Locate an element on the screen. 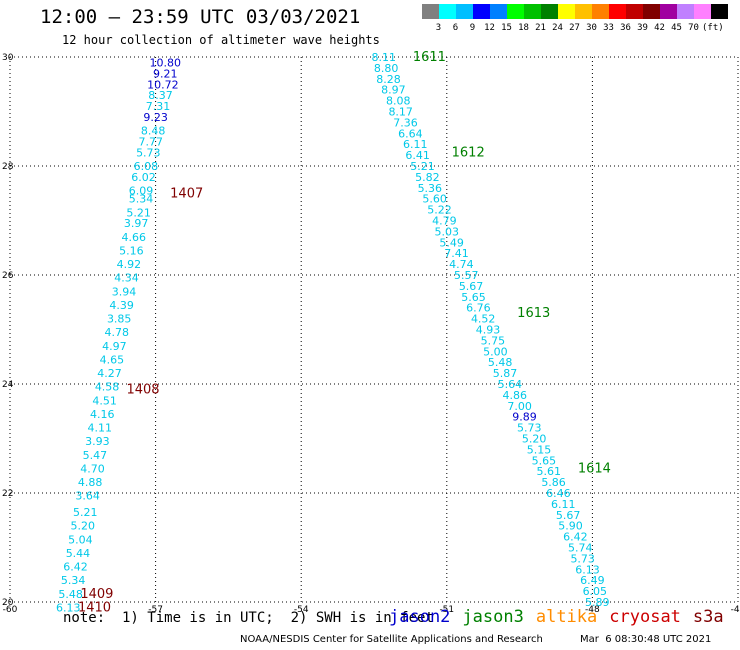 The height and width of the screenshot is (650, 740). scale-label: 39 is located at coordinates (642, 28).